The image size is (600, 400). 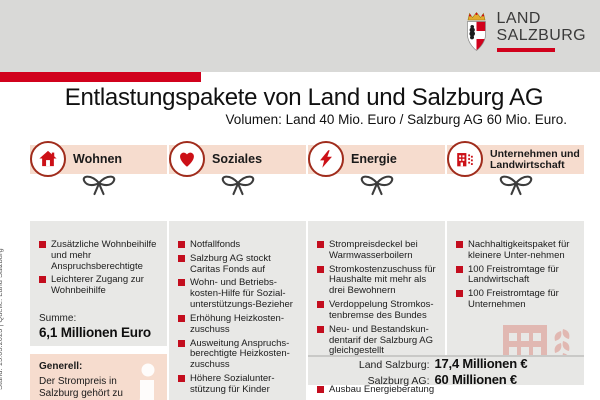 I want to click on list-item: 100 Freistromtage für Unternehmen, so click(x=516, y=299).